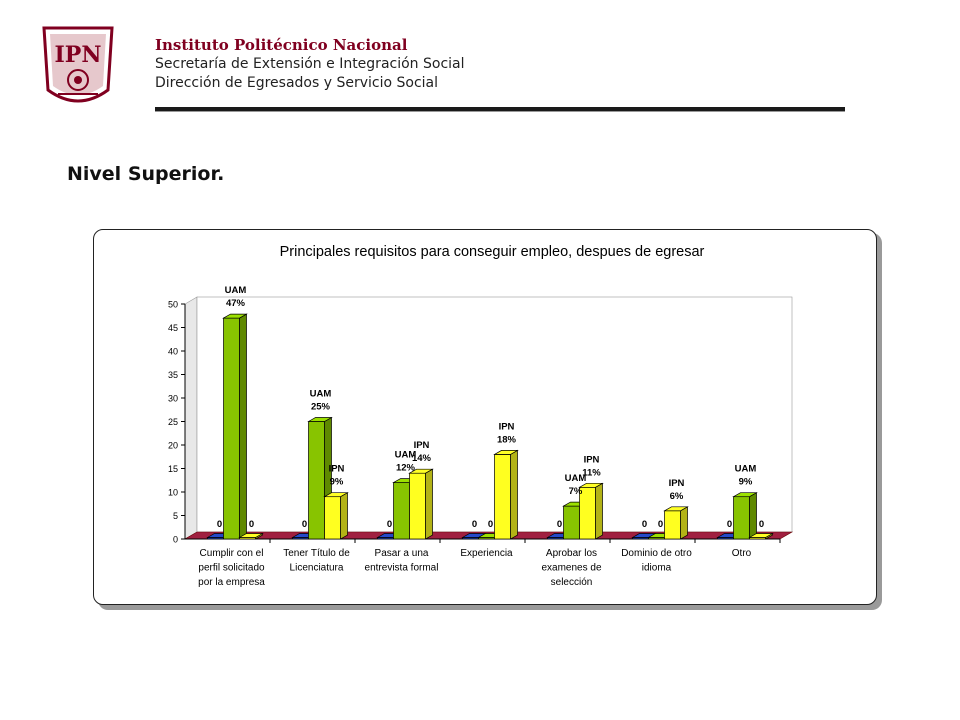  Describe the element at coordinates (175, 540) in the screenshot. I see `y-tick-label: 0` at that location.